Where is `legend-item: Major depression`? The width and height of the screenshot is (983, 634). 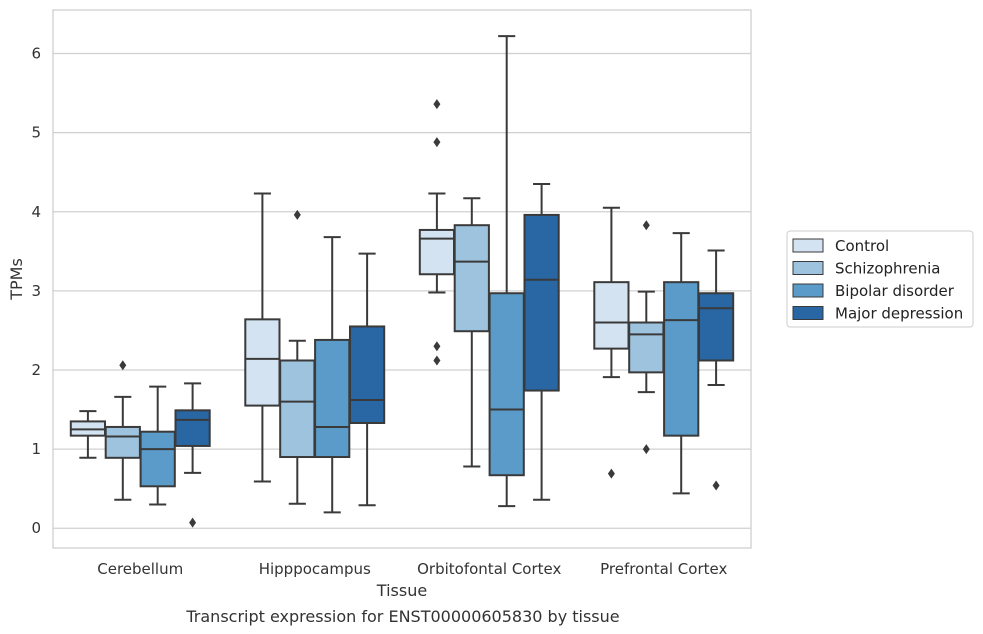 legend-item: Major depression is located at coordinates (877, 314).